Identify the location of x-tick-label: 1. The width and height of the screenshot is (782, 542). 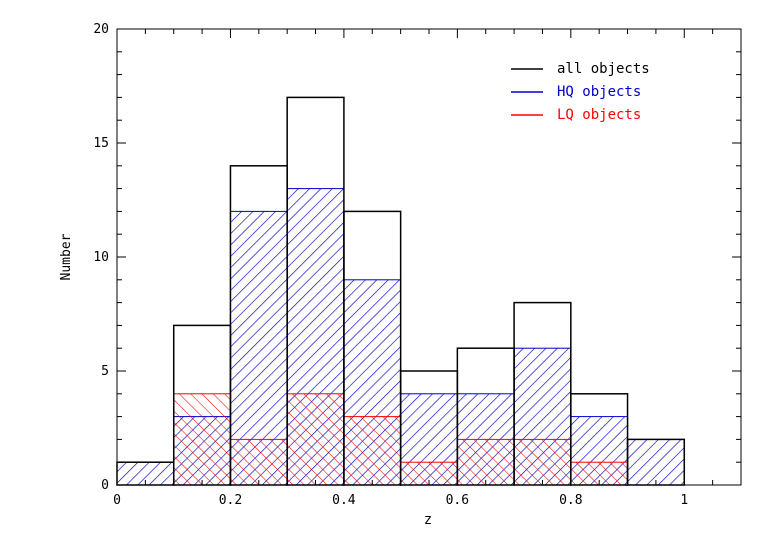
(684, 500).